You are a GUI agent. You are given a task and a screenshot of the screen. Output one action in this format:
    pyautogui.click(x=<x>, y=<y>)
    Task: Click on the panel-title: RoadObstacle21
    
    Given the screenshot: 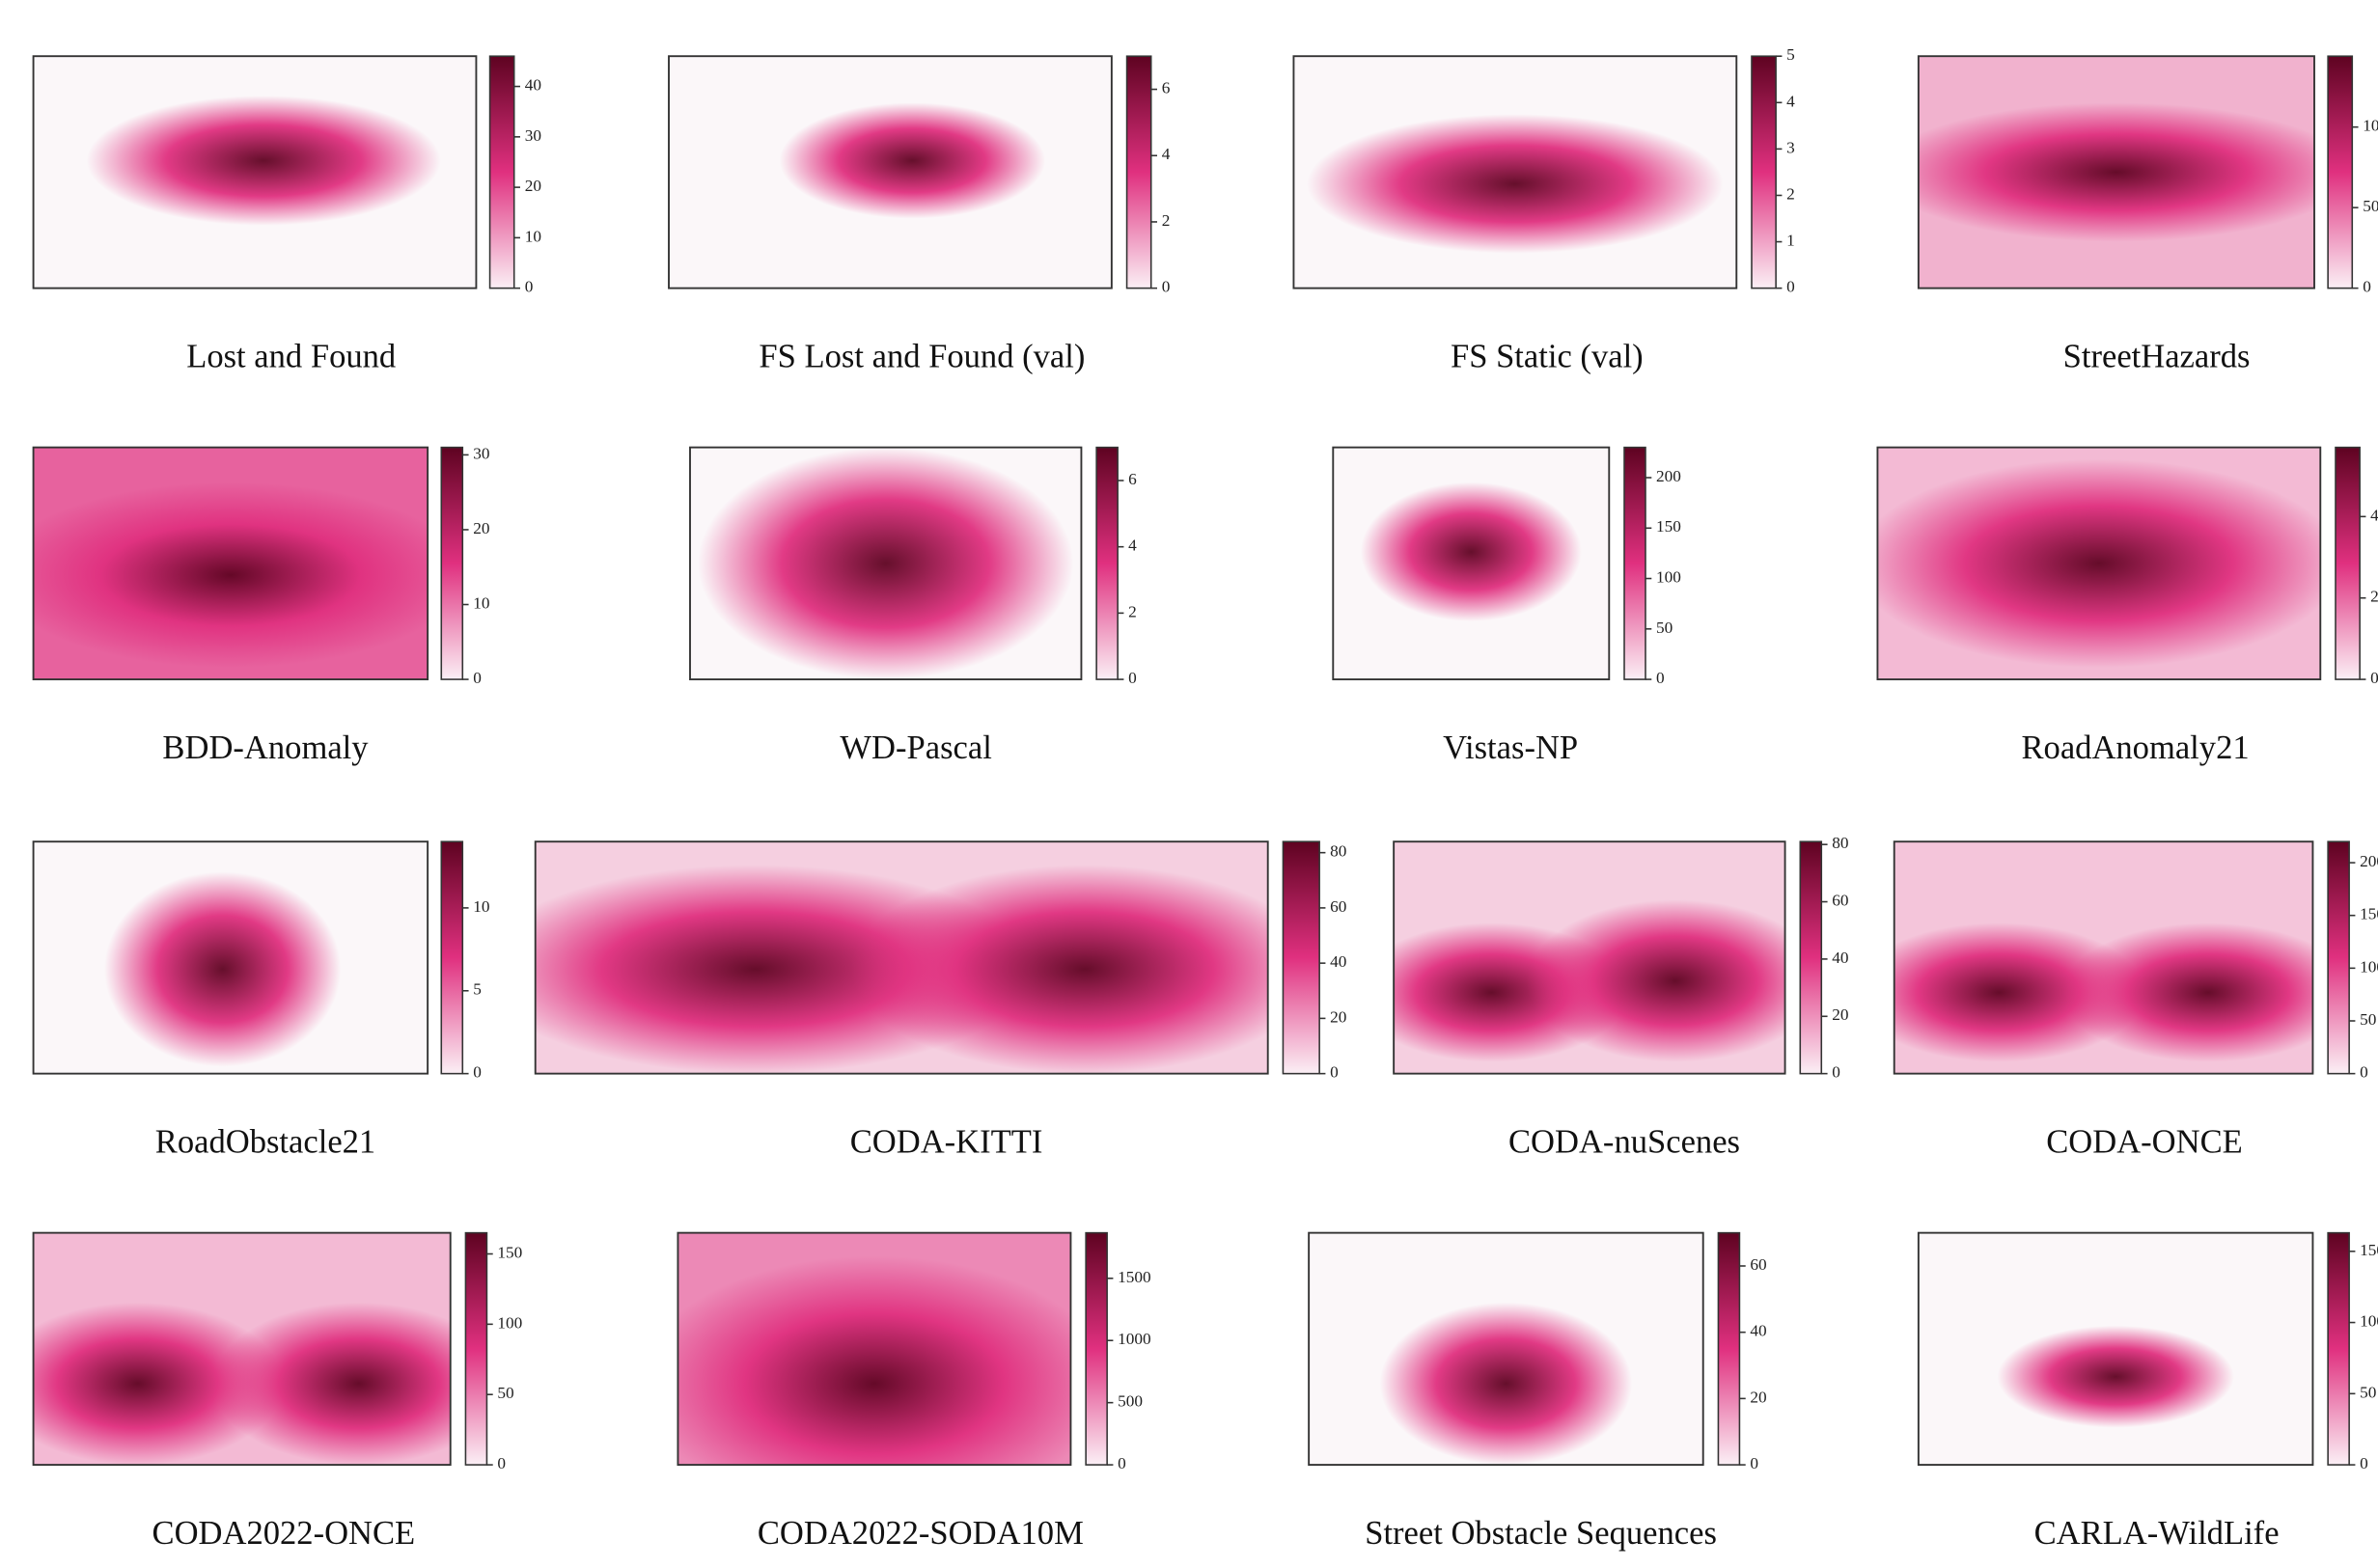 What is the action you would take?
    pyautogui.click(x=265, y=1141)
    